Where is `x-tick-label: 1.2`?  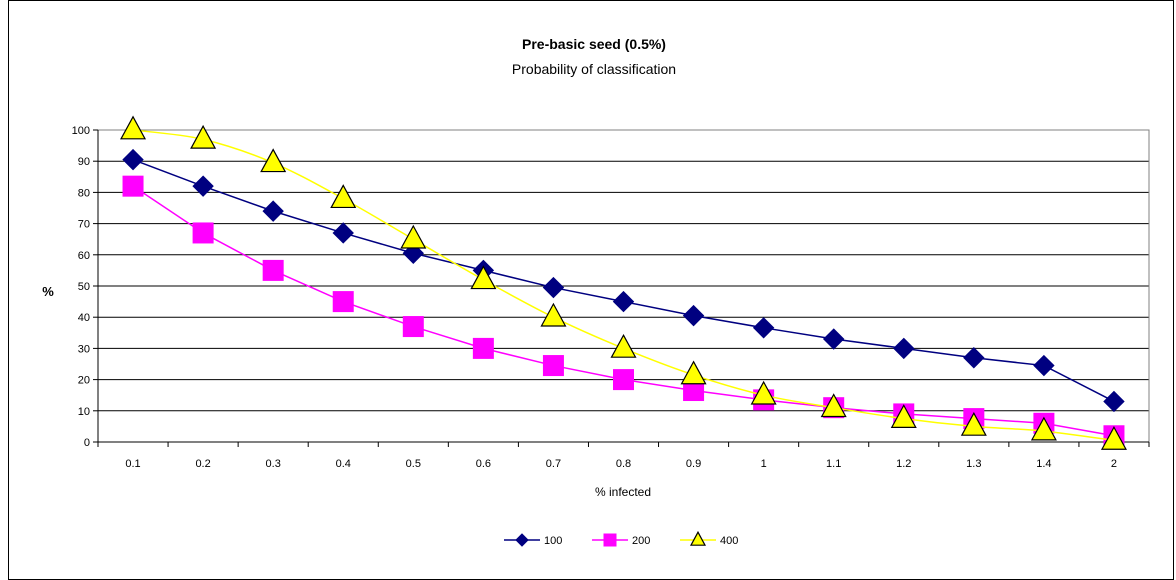 x-tick-label: 1.2 is located at coordinates (903, 464).